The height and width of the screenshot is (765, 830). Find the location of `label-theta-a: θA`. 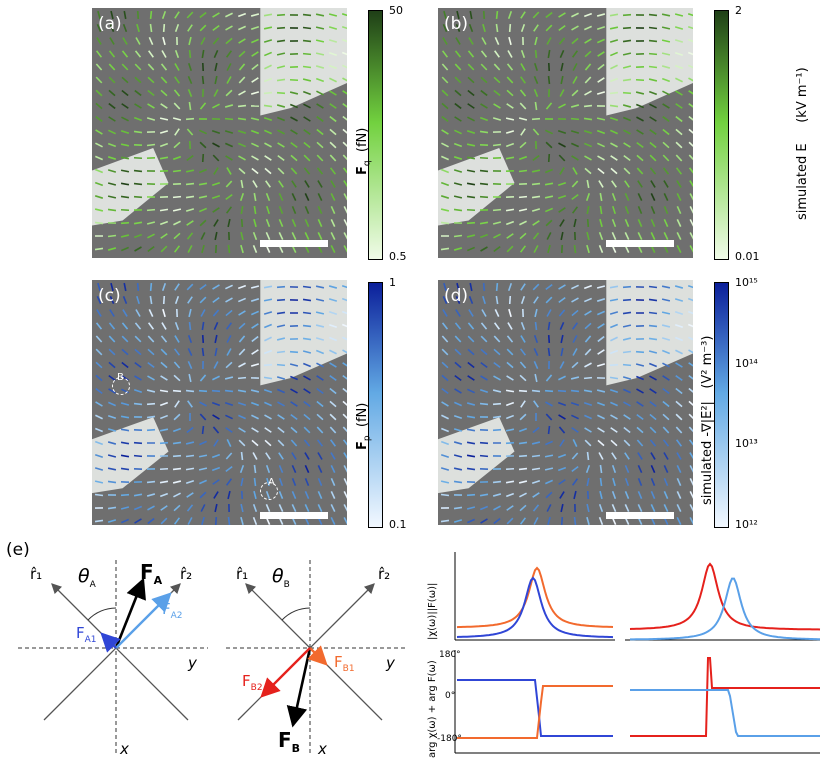

label-theta-a: θA is located at coordinates (87, 577).